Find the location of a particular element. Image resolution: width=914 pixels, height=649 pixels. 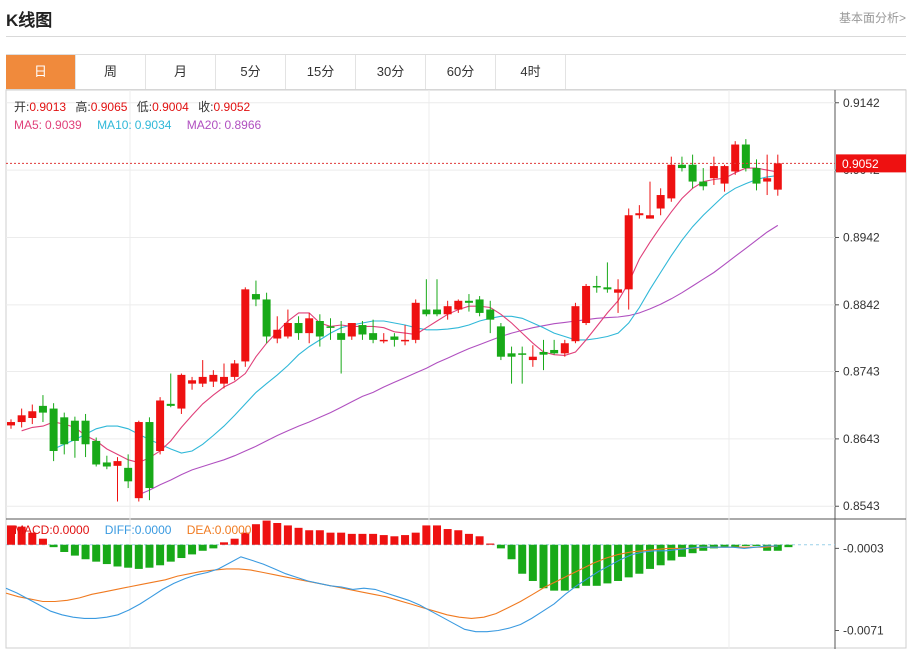

period-tabs: 日 周 月 5分 15分 30分 60分 4时 is located at coordinates (456, 72).